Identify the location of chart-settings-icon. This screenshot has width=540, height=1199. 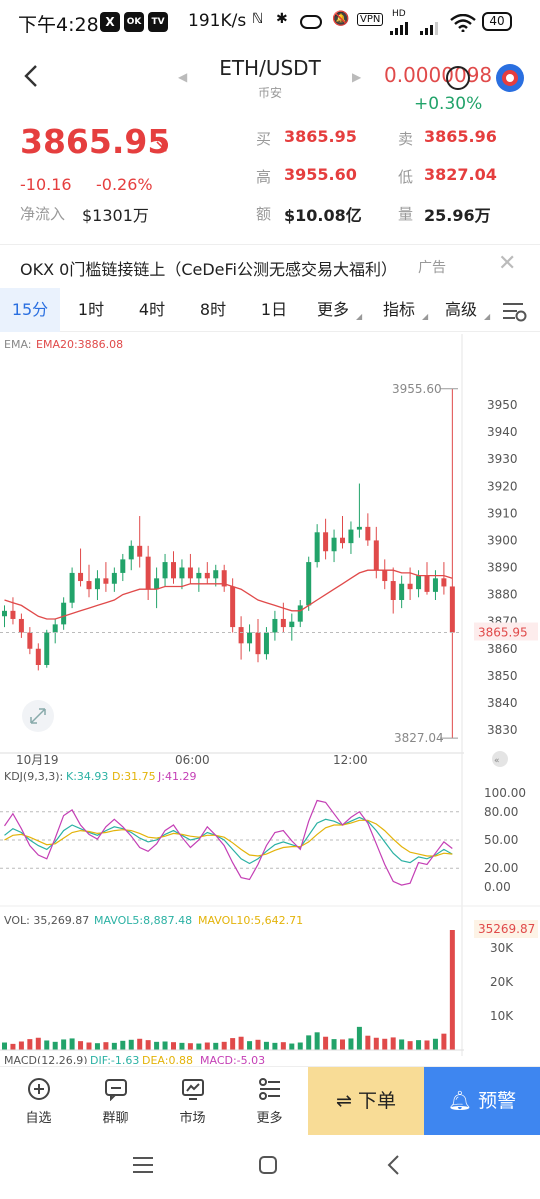
(515, 313).